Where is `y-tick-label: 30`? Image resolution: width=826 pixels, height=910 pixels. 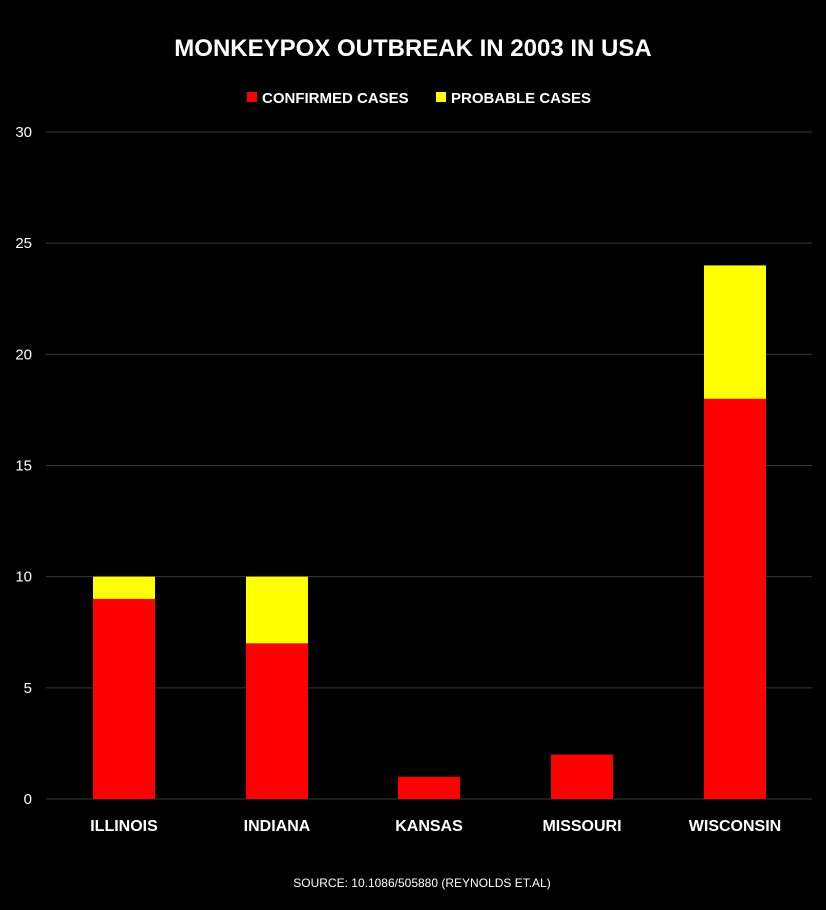
y-tick-label: 30 is located at coordinates (23, 132).